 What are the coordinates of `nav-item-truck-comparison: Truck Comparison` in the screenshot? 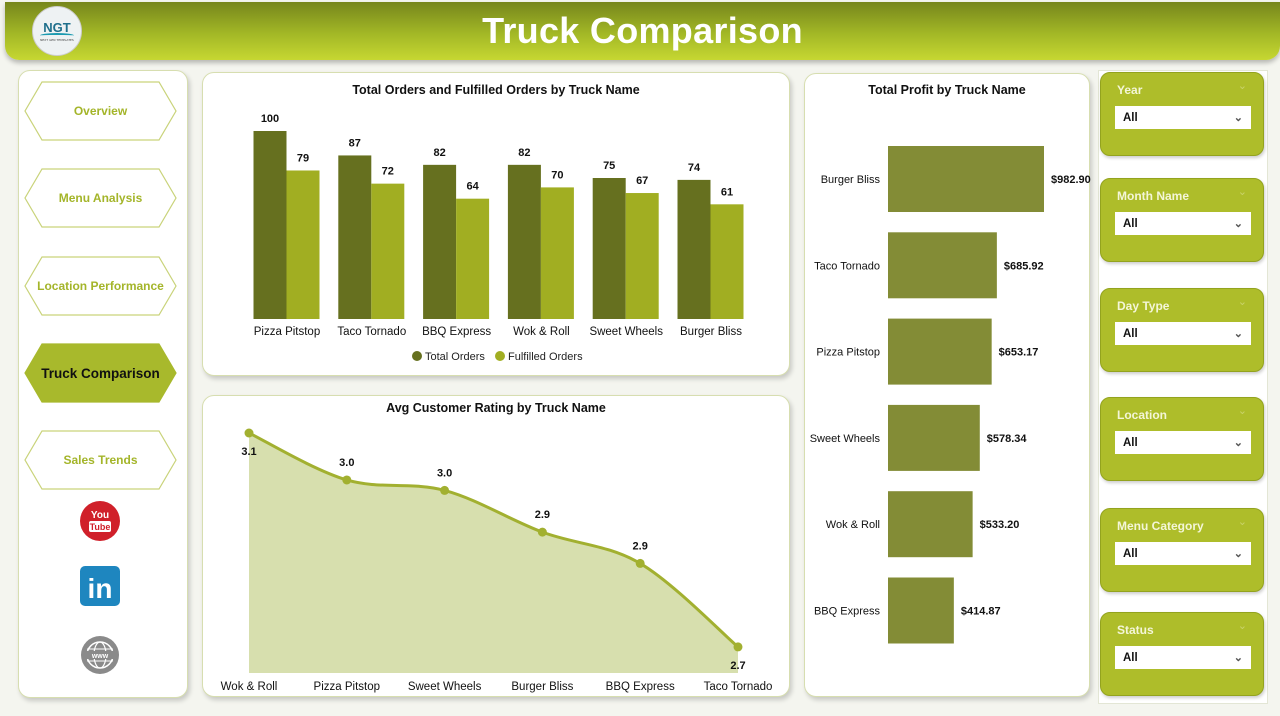 It's located at (100, 373).